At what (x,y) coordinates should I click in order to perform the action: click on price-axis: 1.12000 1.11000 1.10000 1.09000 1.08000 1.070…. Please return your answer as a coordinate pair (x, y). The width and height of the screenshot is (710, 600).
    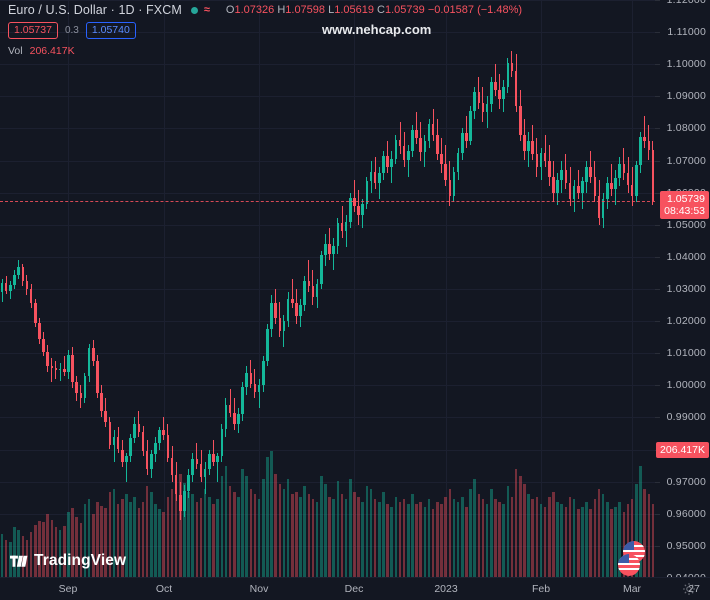
    Looking at the image, I should click on (682, 292).